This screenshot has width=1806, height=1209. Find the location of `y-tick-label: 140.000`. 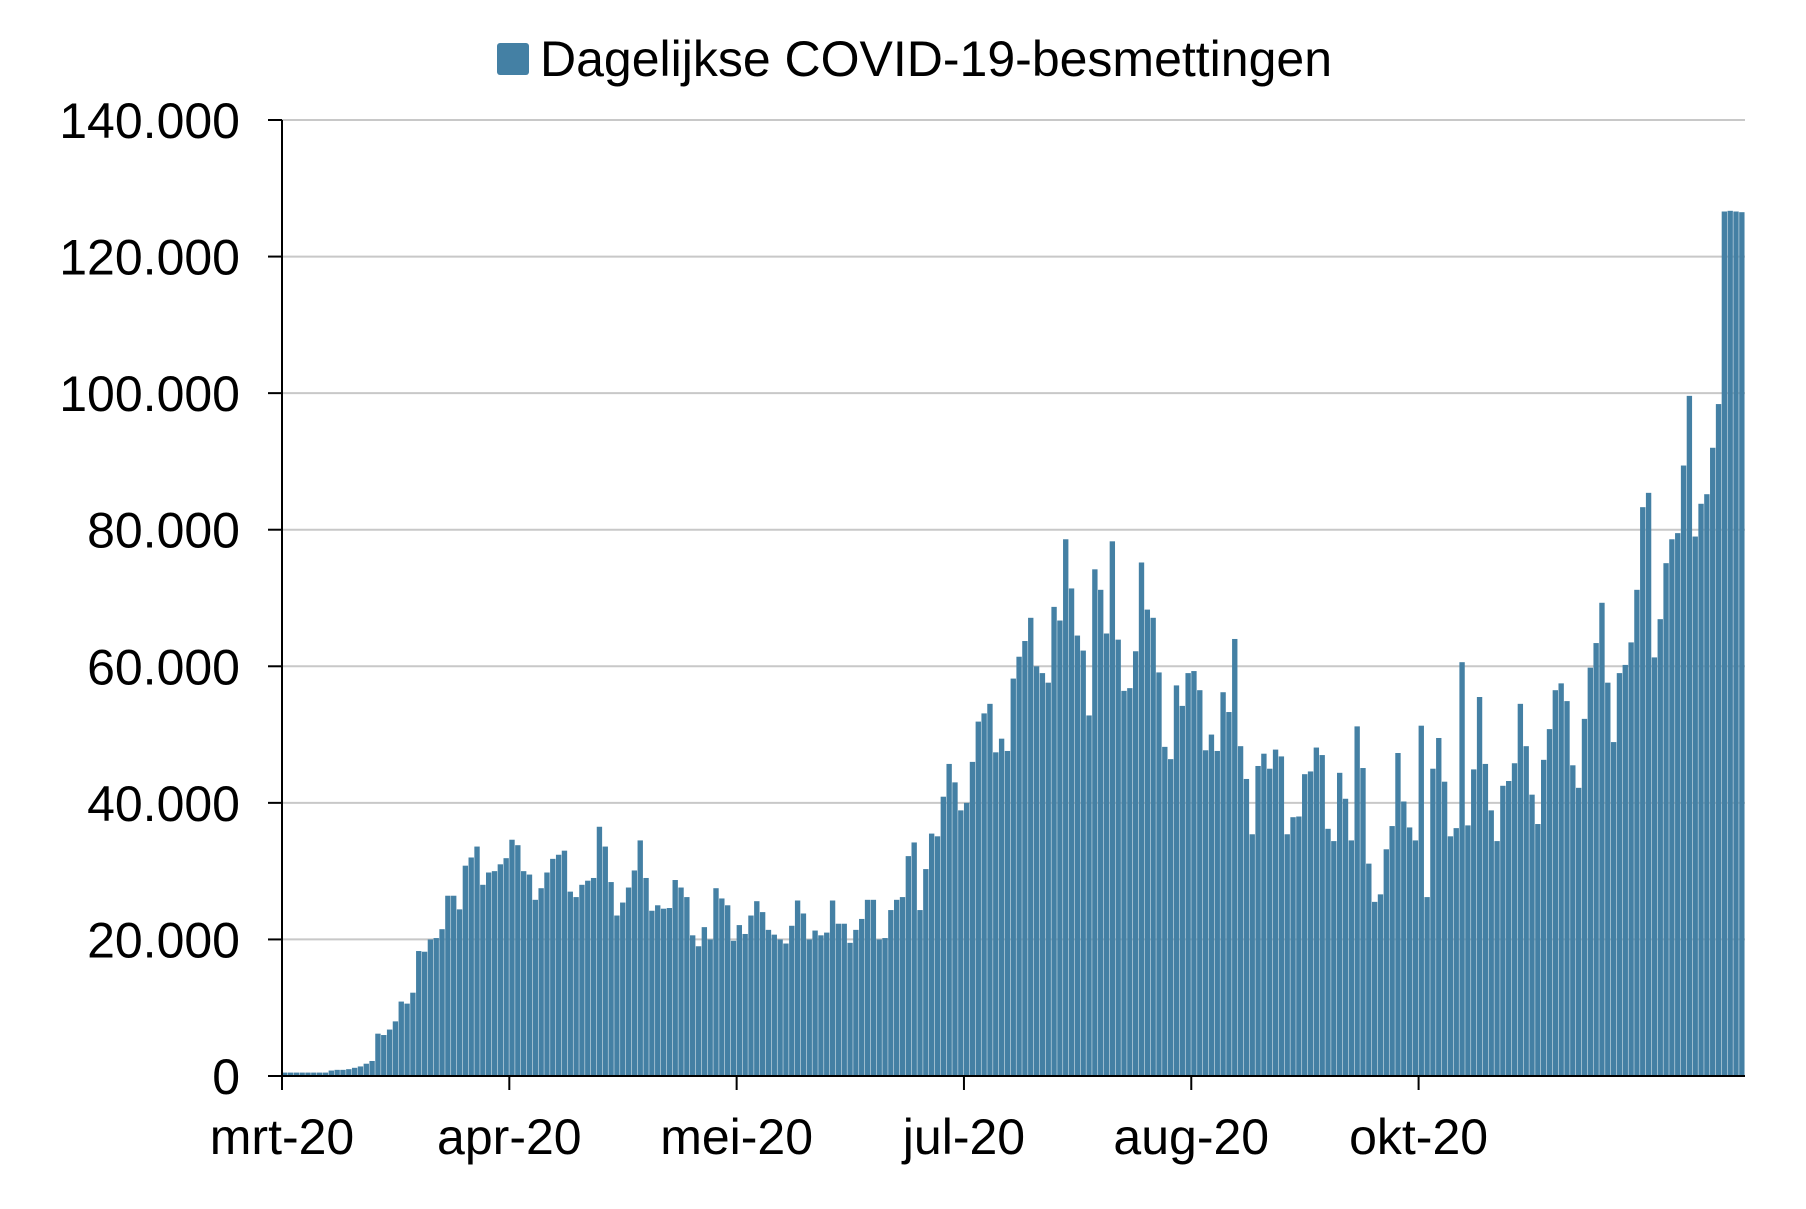

y-tick-label: 140.000 is located at coordinates (149, 121).